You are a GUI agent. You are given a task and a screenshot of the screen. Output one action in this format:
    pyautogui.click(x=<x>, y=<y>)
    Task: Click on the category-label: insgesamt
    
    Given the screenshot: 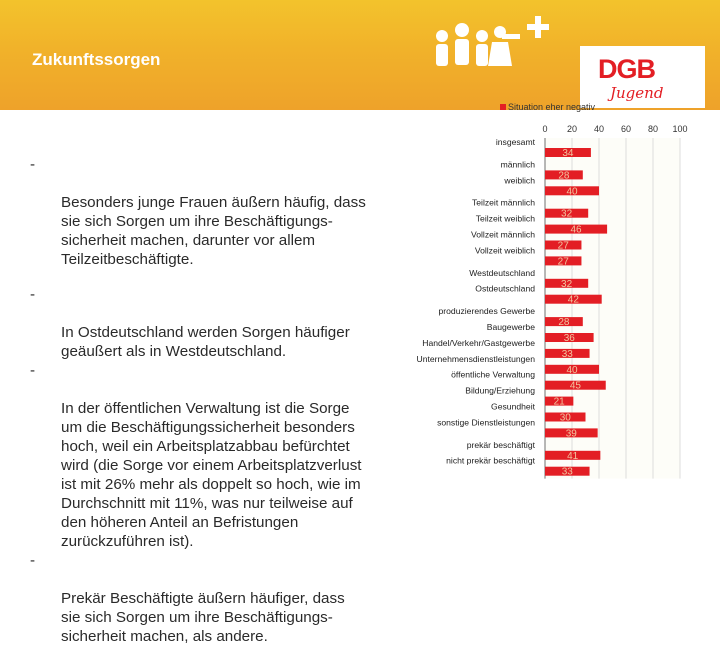 What is the action you would take?
    pyautogui.click(x=516, y=142)
    